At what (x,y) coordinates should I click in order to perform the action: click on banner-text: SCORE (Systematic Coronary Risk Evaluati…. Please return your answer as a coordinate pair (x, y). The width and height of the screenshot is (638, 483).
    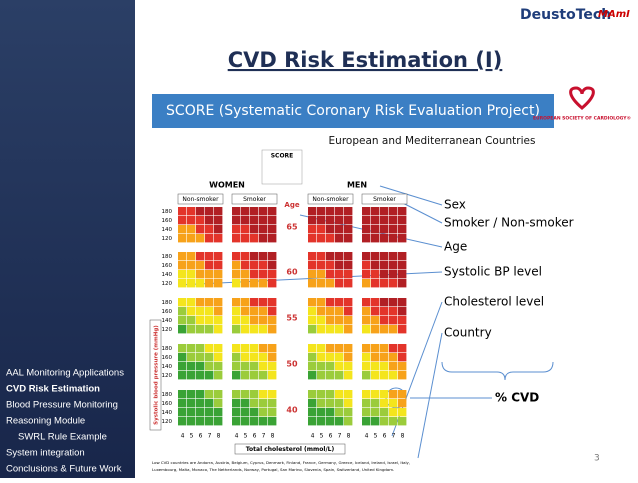
    Looking at the image, I should click on (353, 111).